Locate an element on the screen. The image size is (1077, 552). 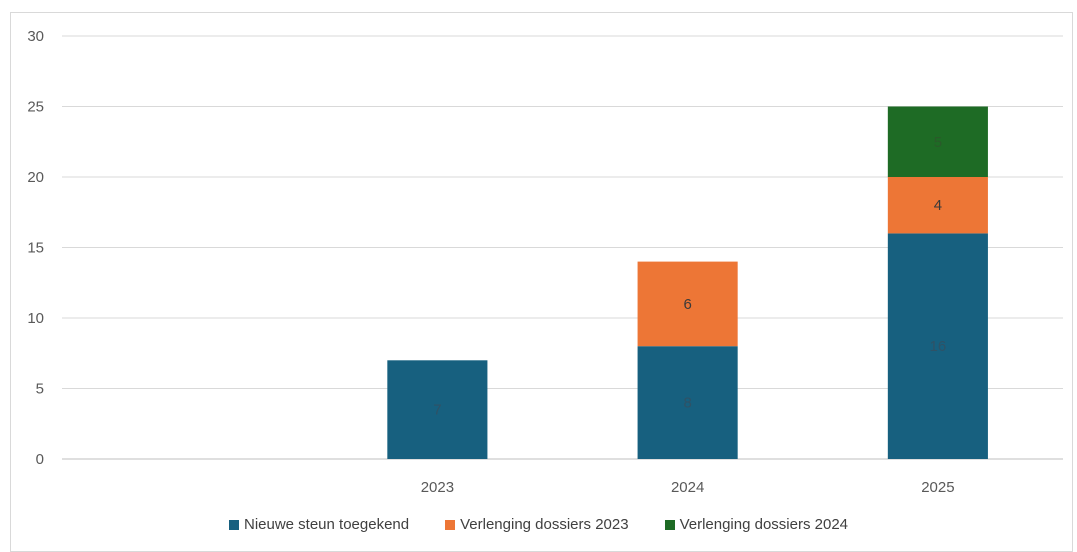
legend-label: Verlenging dossiers 2023 is located at coordinates (544, 524).